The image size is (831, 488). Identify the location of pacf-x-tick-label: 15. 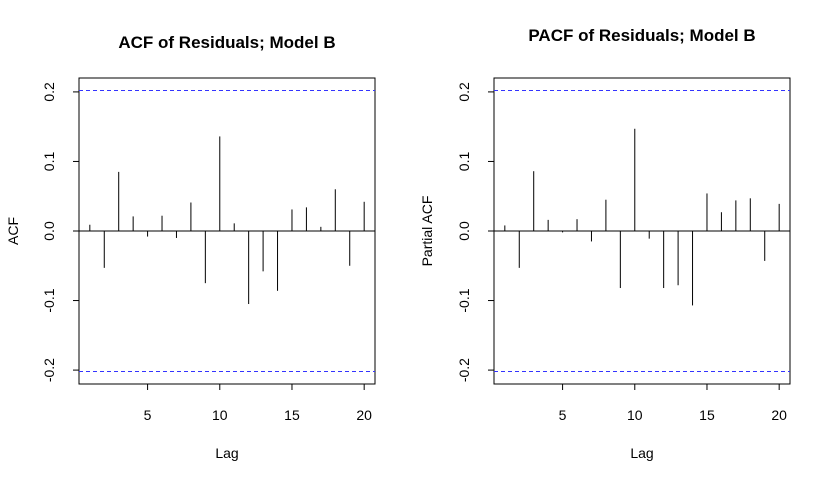
(707, 415).